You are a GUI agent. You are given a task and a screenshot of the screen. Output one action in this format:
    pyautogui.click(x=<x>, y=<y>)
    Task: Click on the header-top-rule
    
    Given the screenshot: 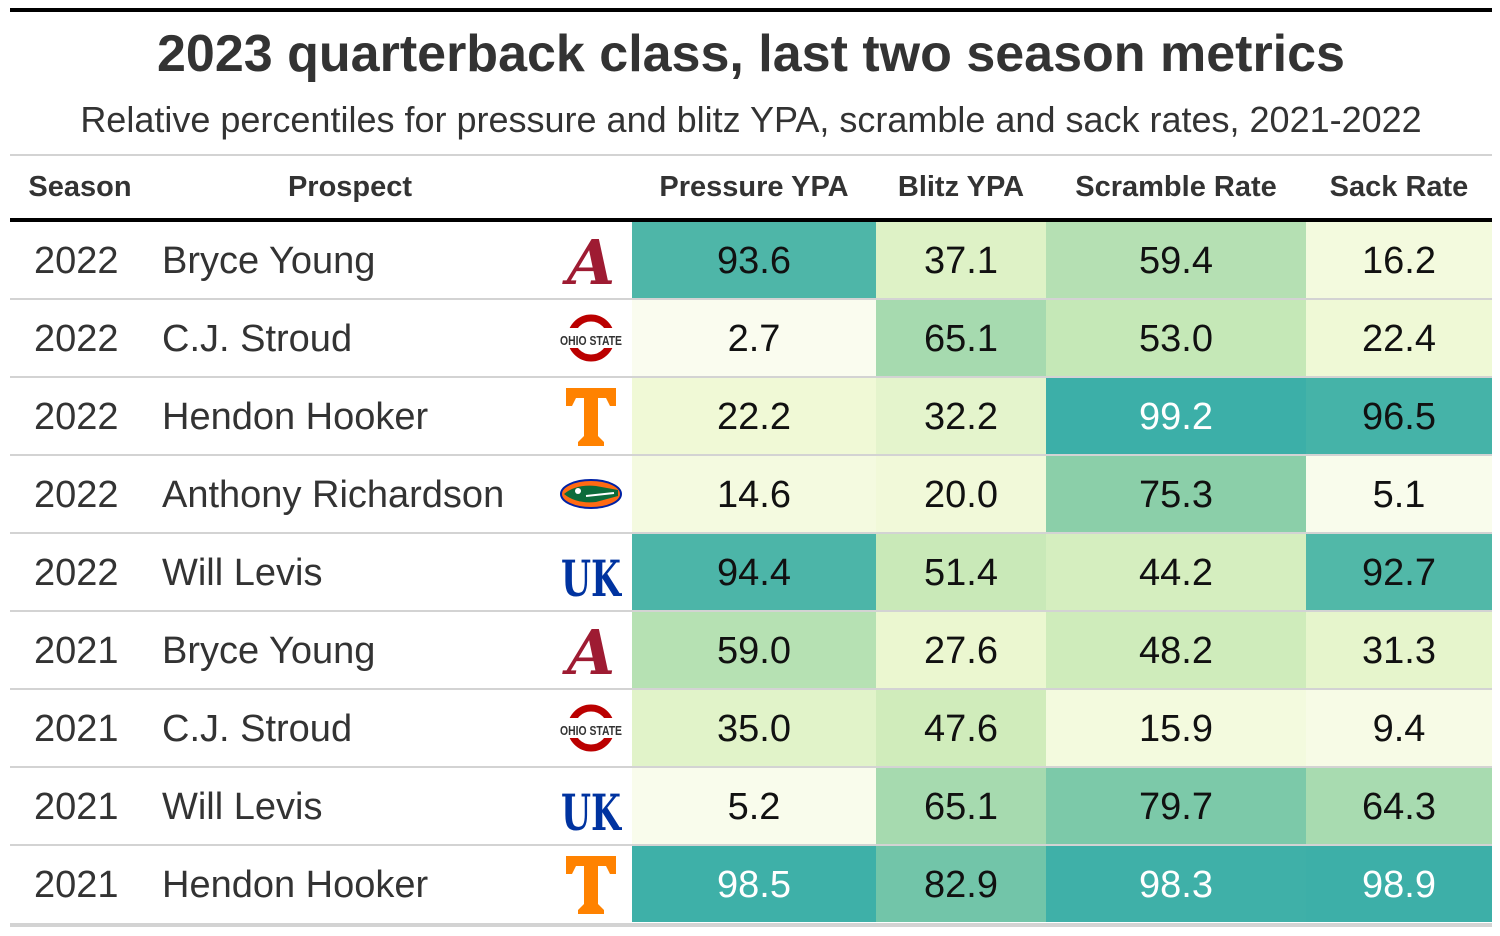 What is the action you would take?
    pyautogui.click(x=751, y=155)
    